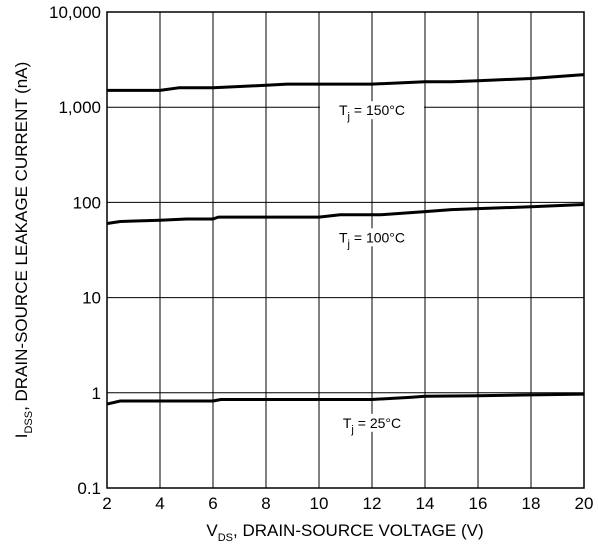 The image size is (598, 544). What do you see at coordinates (372, 425) in the screenshot?
I see `annotation-25c: Tj = 25°C` at bounding box center [372, 425].